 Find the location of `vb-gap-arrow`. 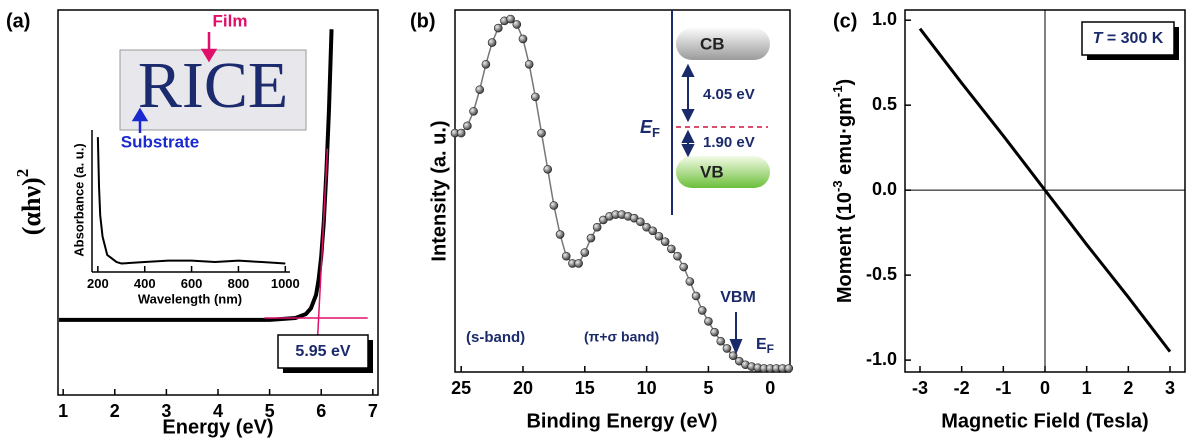

vb-gap-arrow is located at coordinates (688, 143).